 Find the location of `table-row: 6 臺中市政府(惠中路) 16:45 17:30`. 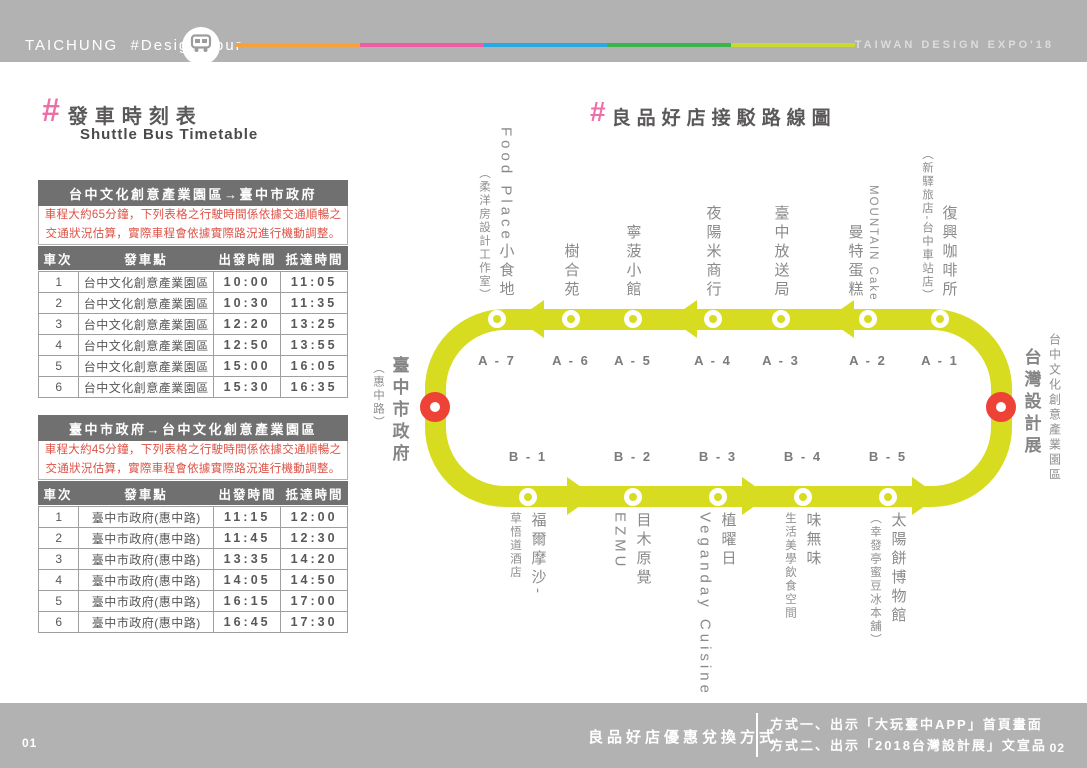

table-row: 6 臺中市政府(惠中路) 16:45 17:30 is located at coordinates (193, 622).